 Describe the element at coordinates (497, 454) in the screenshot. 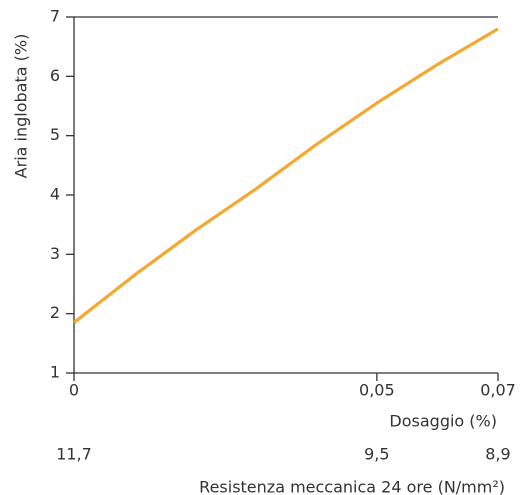

I see `x2-tick-label: 8,9` at that location.